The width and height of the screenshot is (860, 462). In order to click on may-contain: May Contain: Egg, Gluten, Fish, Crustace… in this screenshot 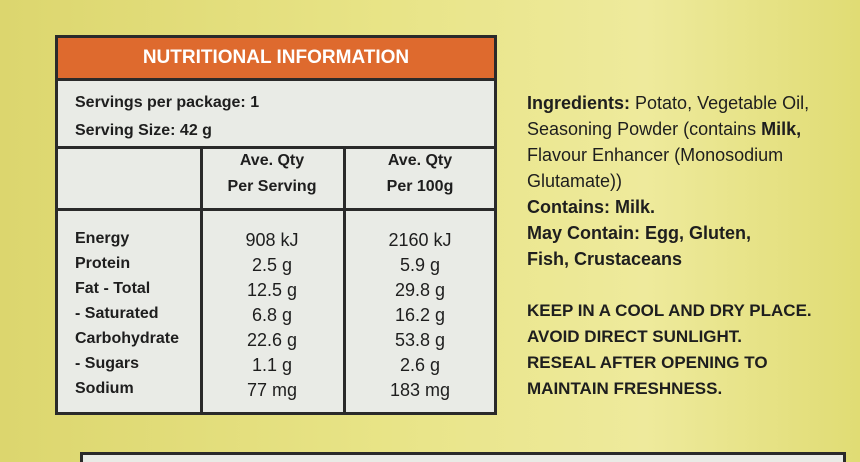, I will do `click(639, 246)`.